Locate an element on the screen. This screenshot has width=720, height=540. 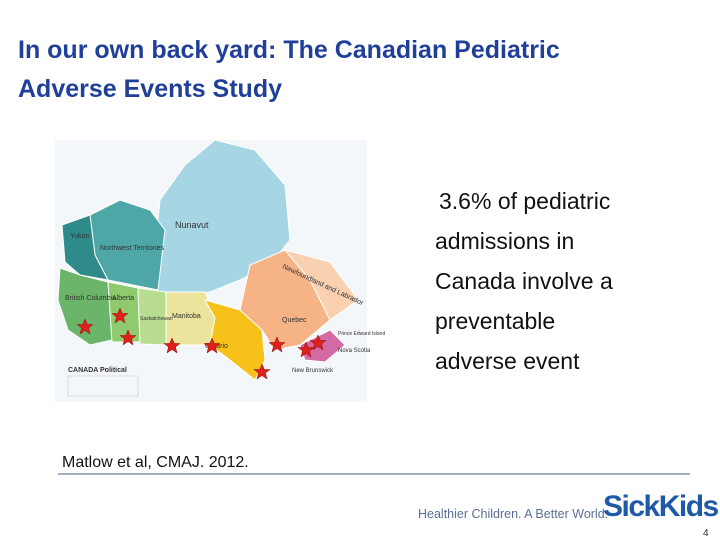
map-label: New Brunswick is located at coordinates (313, 371).